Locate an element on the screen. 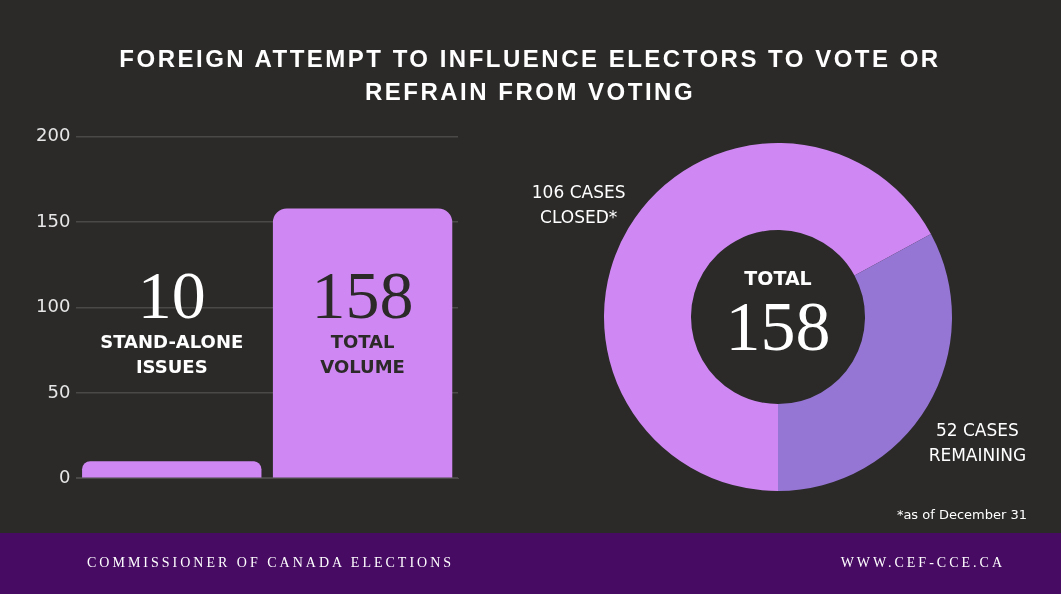 The width and height of the screenshot is (1061, 594). y-tick-label: 150 is located at coordinates (53, 220).